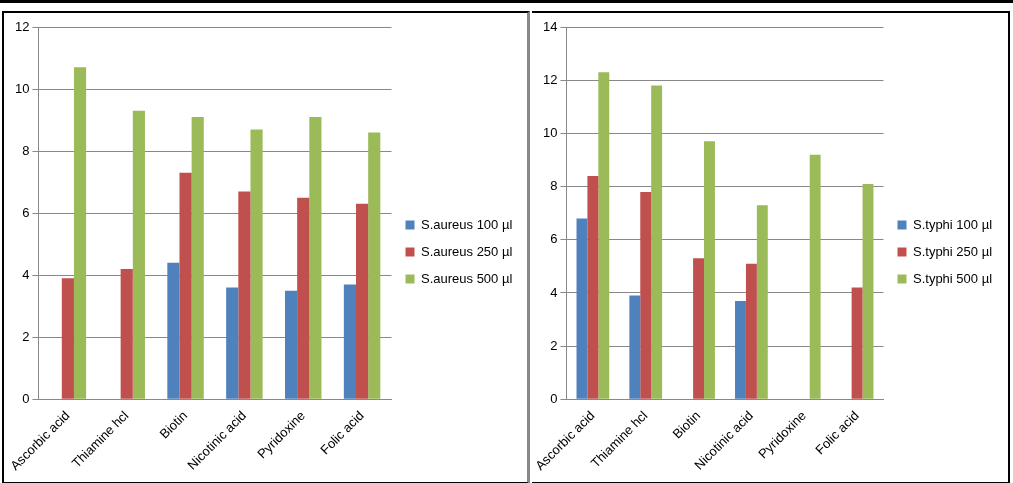 Image resolution: width=1013 pixels, height=483 pixels. What do you see at coordinates (467, 251) in the screenshot?
I see `legend-label: S.aureus 250 µl` at bounding box center [467, 251].